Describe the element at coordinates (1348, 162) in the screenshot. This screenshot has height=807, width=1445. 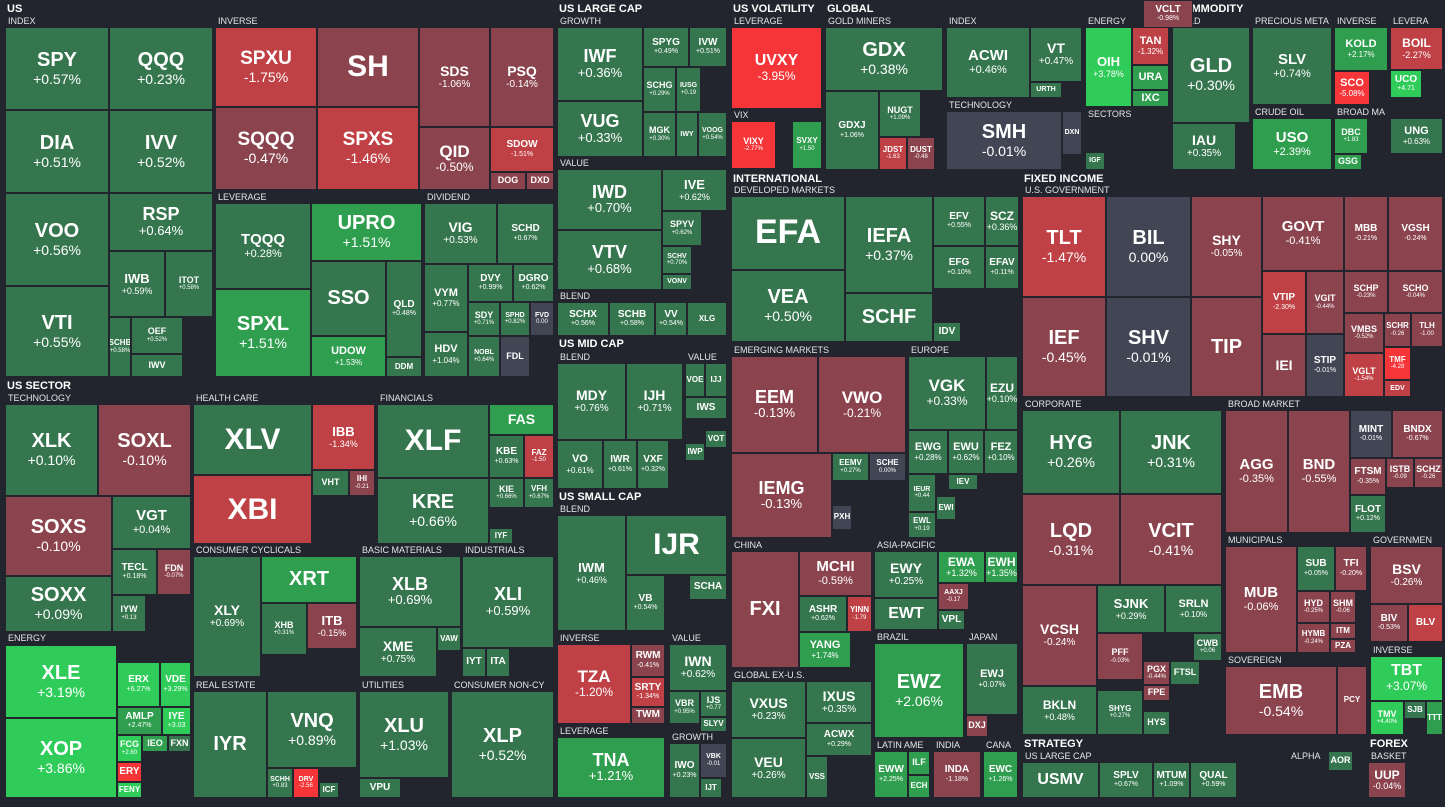
I see `ticker-tile-gsg: GSG` at that location.